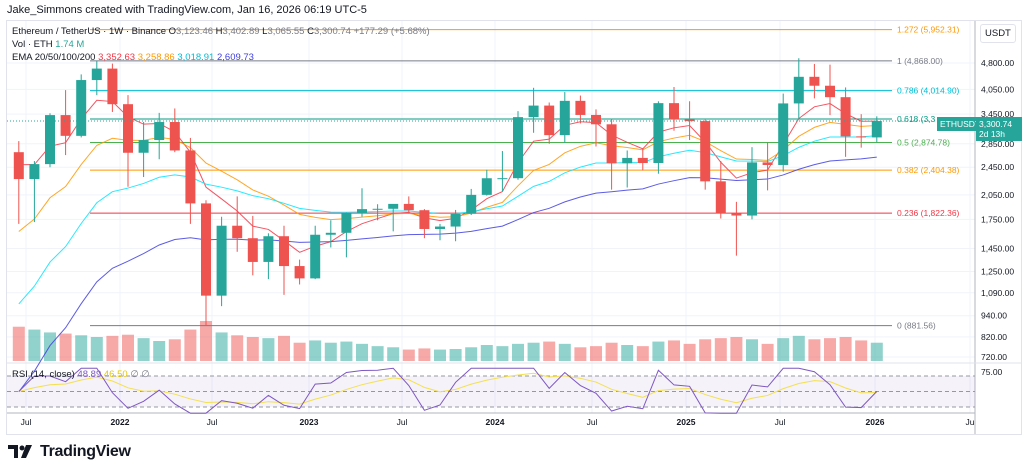 The height and width of the screenshot is (473, 1024). Describe the element at coordinates (54, 57) in the screenshot. I see `ema-label: EMA 20/50/100/200` at that location.